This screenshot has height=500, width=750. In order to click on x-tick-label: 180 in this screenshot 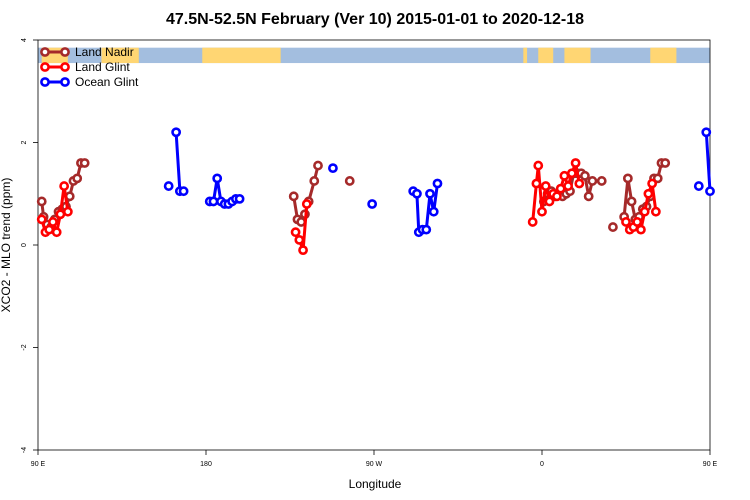, I will do `click(206, 464)`.